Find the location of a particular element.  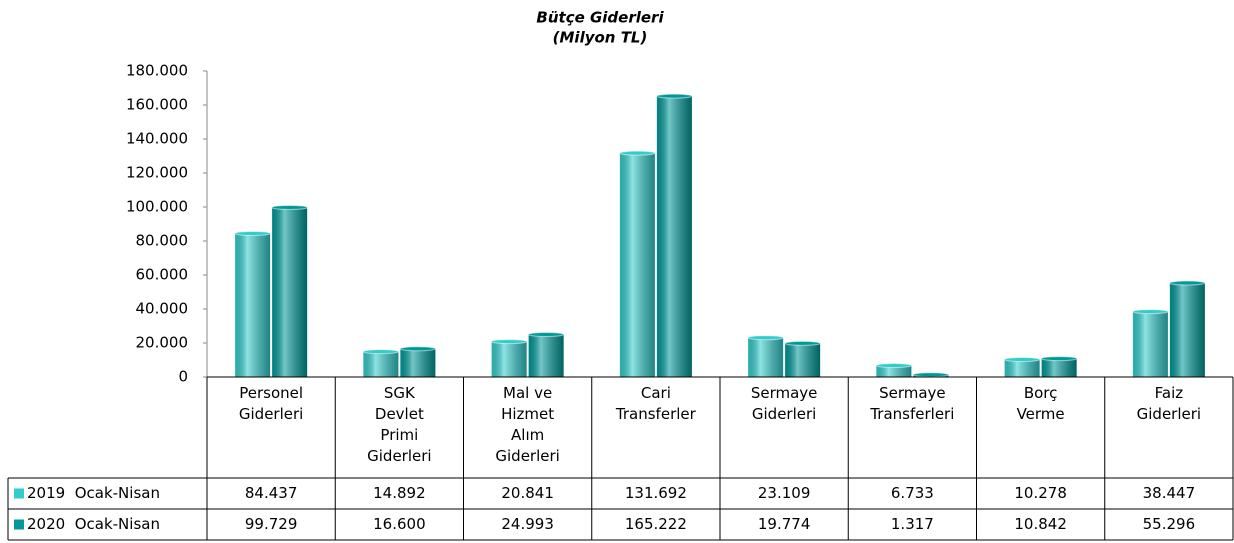

table-value: 6.733 is located at coordinates (912, 493).